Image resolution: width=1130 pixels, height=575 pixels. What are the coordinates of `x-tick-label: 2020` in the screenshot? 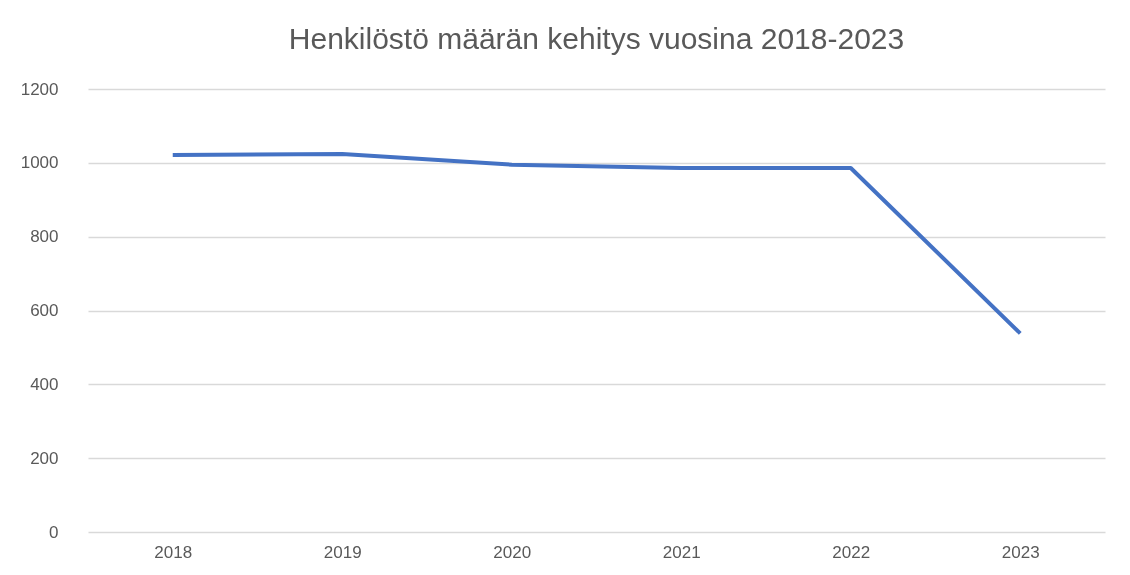 It's located at (512, 552).